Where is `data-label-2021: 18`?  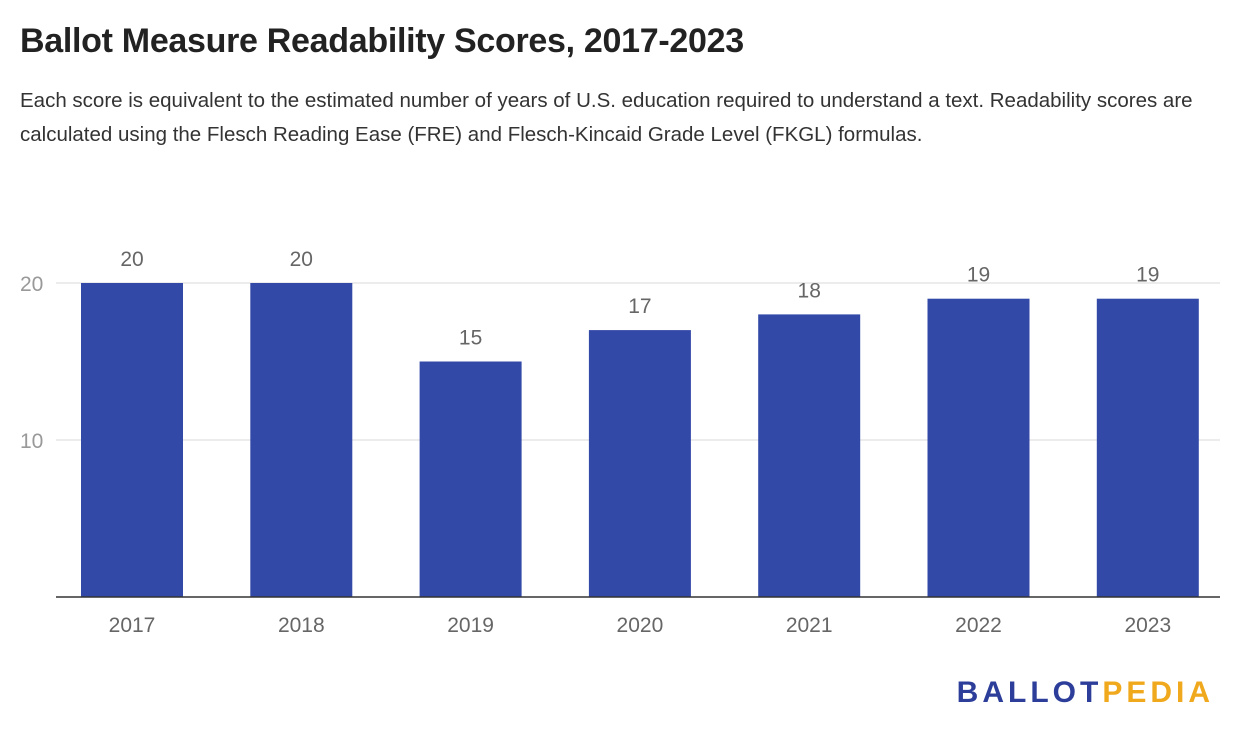 data-label-2021: 18 is located at coordinates (809, 290).